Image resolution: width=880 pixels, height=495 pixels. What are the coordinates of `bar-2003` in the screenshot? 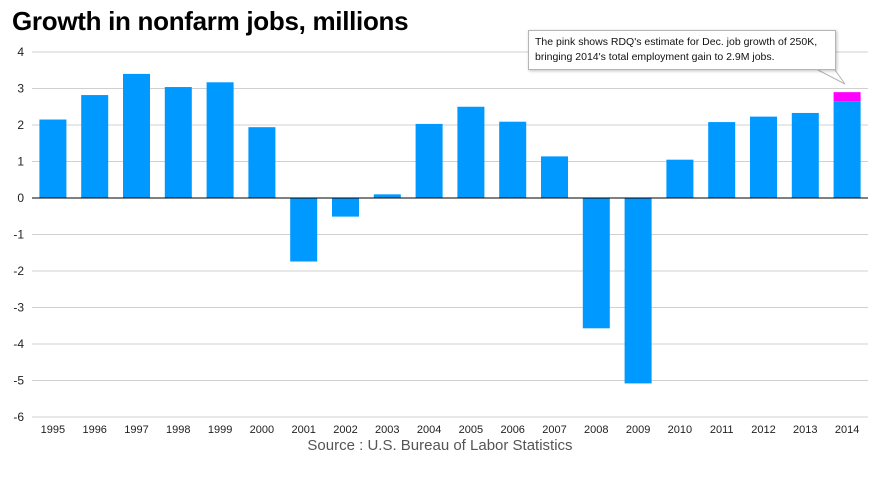 It's located at (387, 196).